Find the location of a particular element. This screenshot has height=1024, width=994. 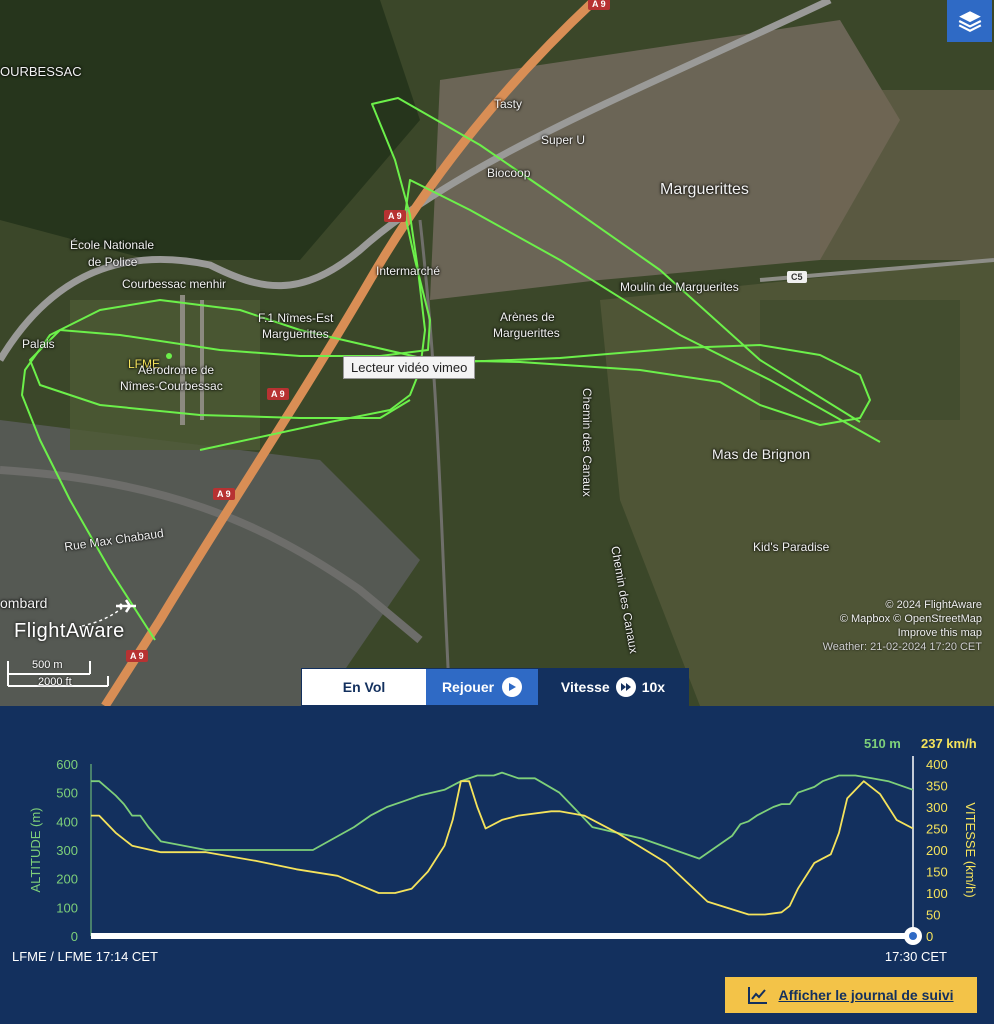

altitude-series-line is located at coordinates (502, 815).